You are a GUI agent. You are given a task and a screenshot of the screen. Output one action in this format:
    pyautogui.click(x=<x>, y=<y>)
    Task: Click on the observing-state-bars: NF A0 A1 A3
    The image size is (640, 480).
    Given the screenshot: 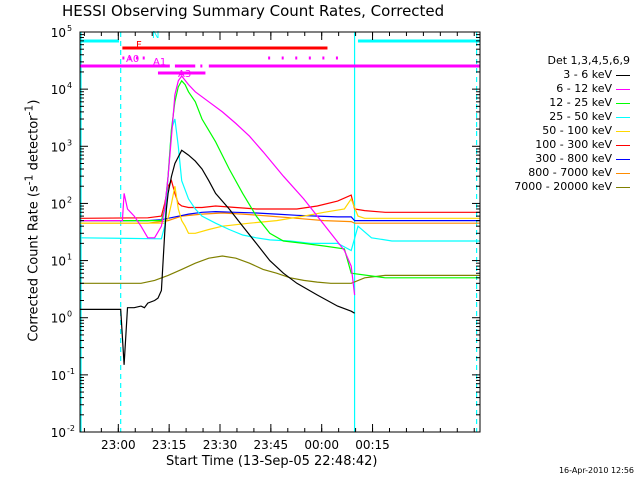 What is the action you would take?
    pyautogui.click(x=280, y=55)
    